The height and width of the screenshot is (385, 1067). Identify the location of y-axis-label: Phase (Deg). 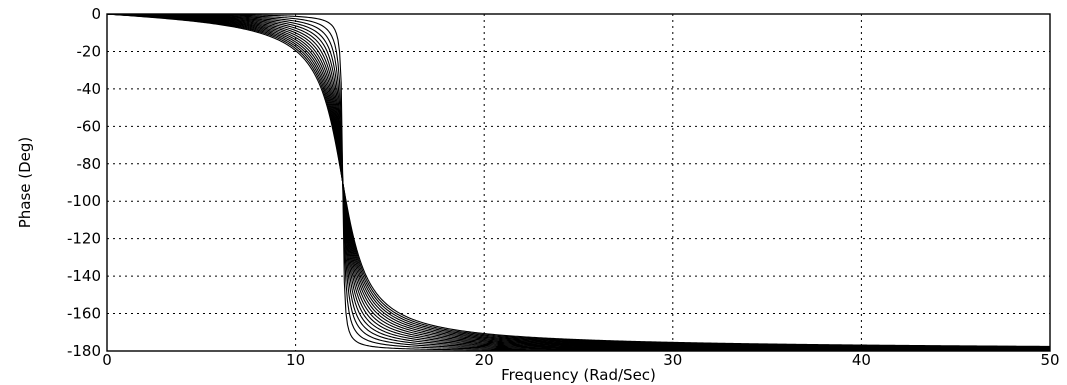
(25, 183).